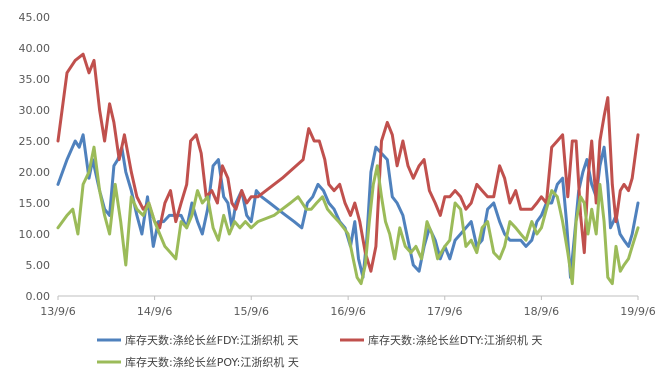 Image resolution: width=656 pixels, height=370 pixels. Describe the element at coordinates (251, 311) in the screenshot. I see `x-tick-label: 15/9/6` at that location.